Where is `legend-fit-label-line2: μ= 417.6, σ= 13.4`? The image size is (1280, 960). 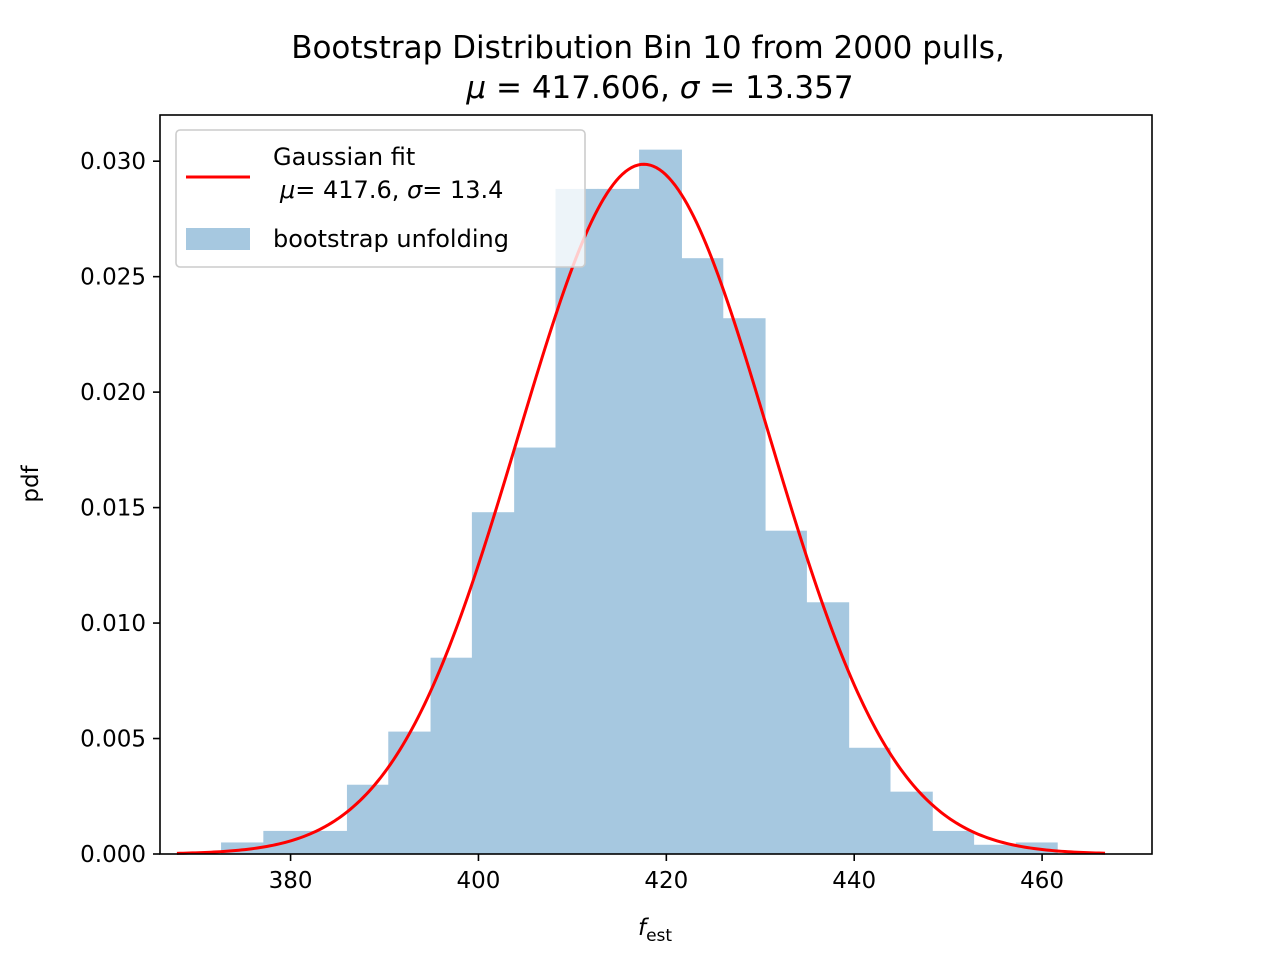
legend-fit-label-line2: μ= 417.6, σ= 13.4 is located at coordinates (391, 190).